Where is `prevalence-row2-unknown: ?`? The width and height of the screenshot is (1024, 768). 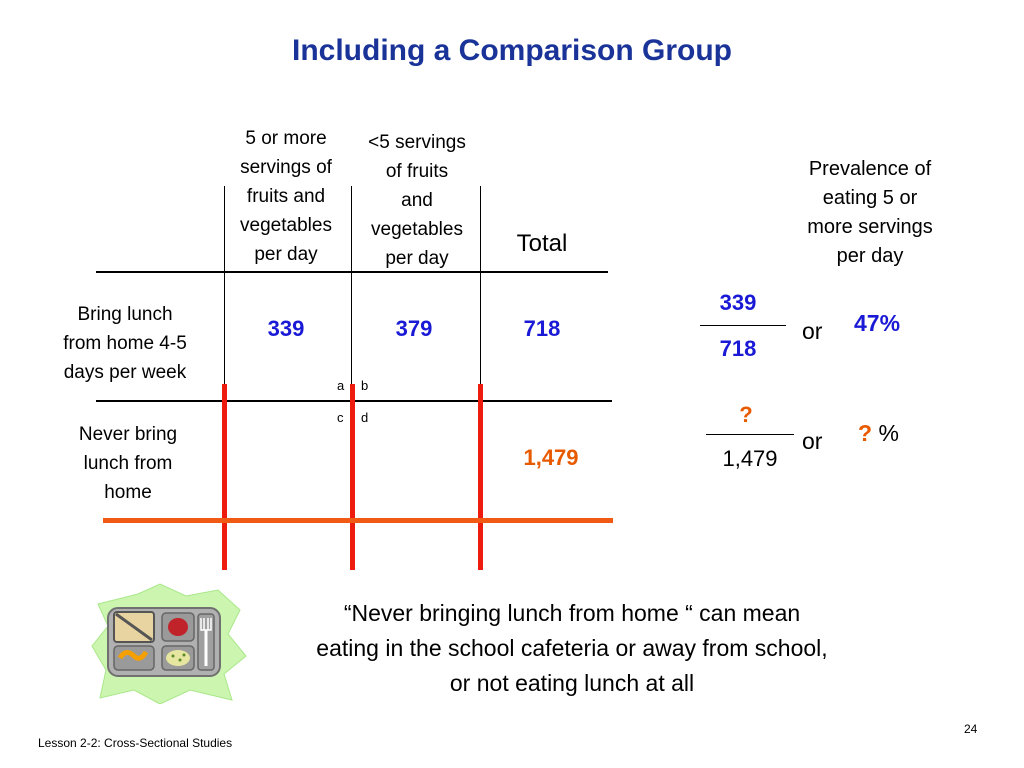
prevalence-row2-unknown: ? is located at coordinates (865, 433).